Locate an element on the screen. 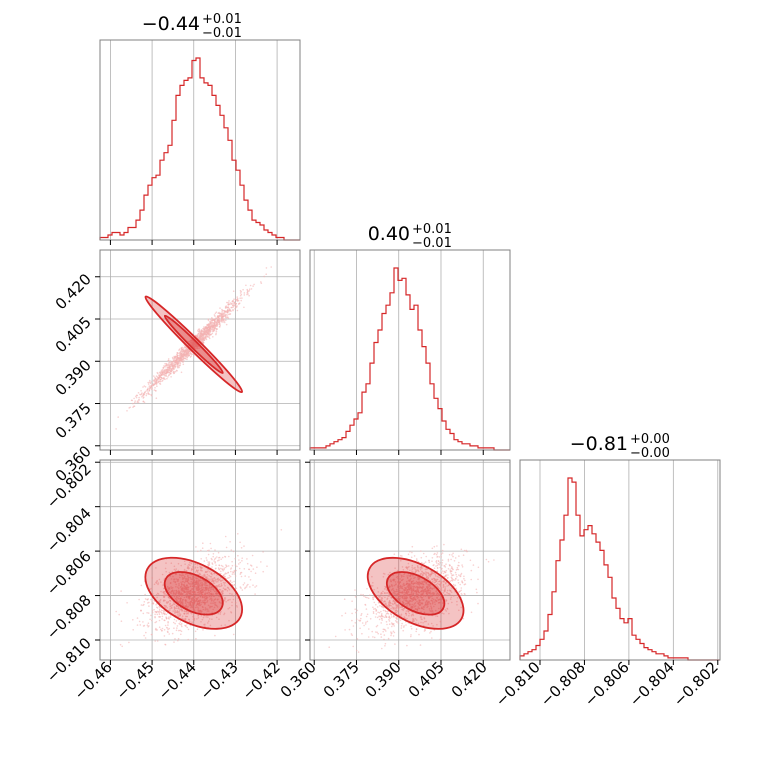  xtick-label-c2-5: 0.420 is located at coordinates (469, 679).